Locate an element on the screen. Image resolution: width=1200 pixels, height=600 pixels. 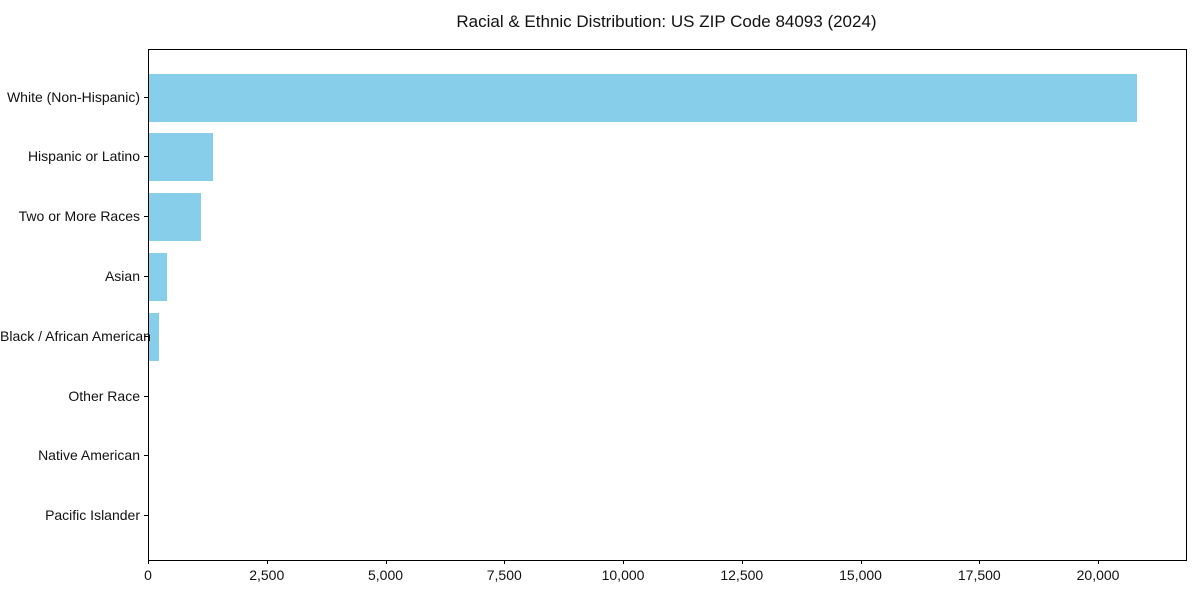
y-axis-label-black-african-american: Black / African American is located at coordinates (75, 335).